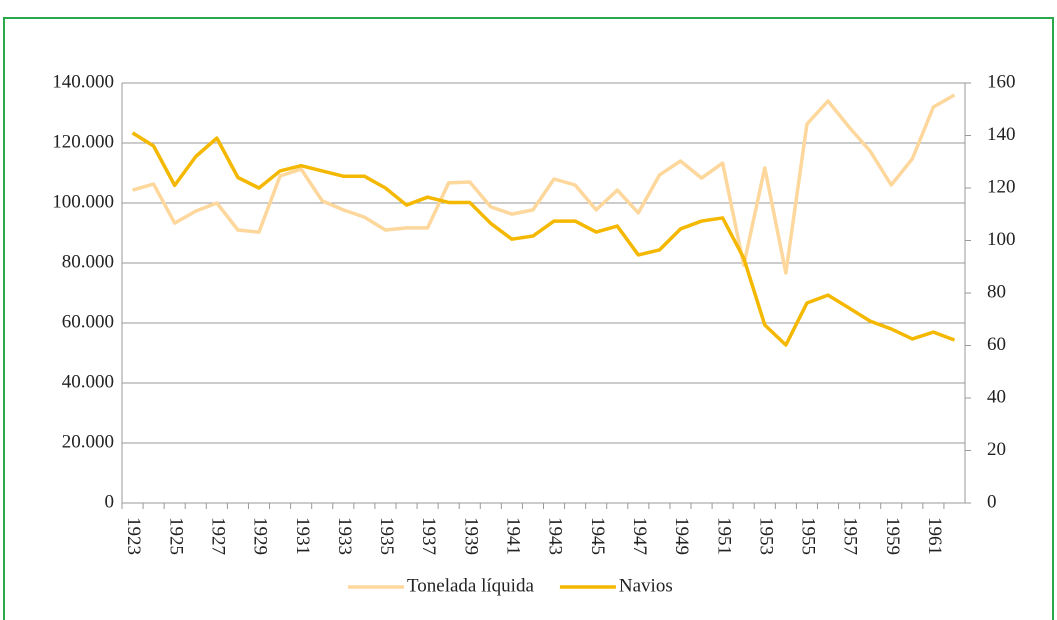  What do you see at coordinates (83, 141) in the screenshot?
I see `y-tick-label: 120.000` at bounding box center [83, 141].